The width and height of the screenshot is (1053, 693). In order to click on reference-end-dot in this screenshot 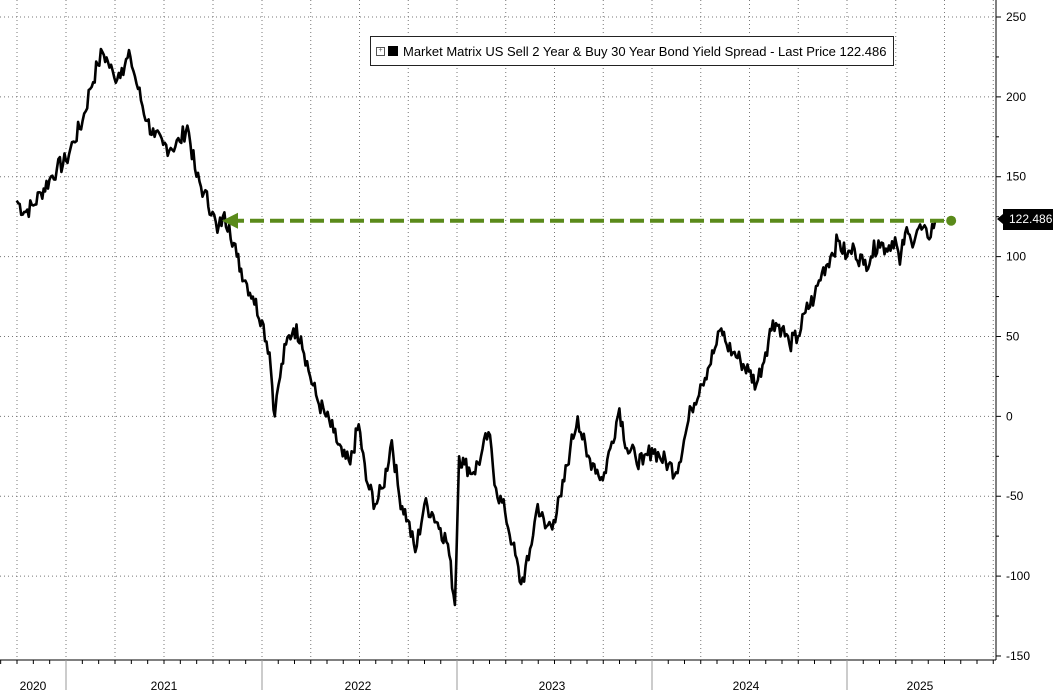, I will do `click(951, 220)`.